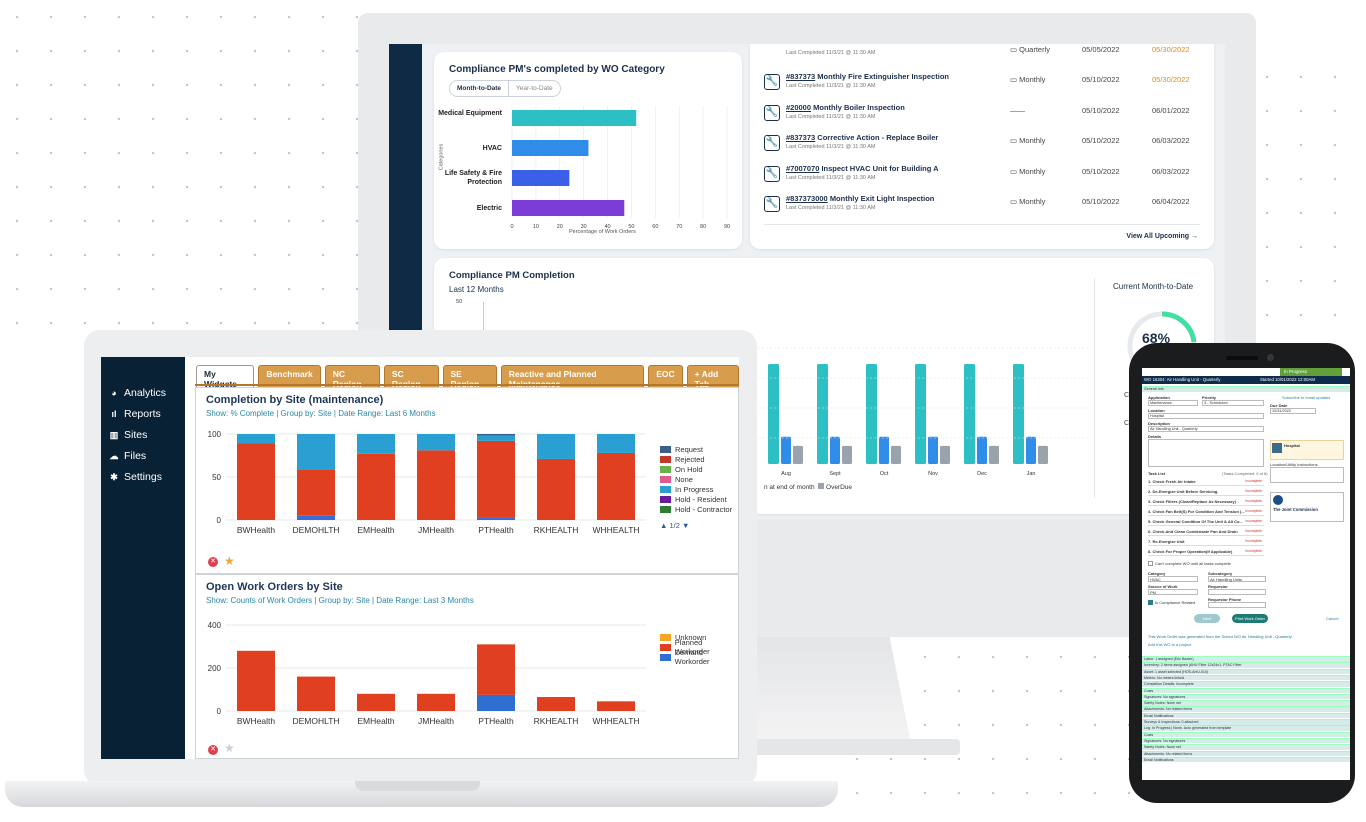 This screenshot has height=822, width=1366. I want to click on wo-number-link: #7007070, so click(803, 168).